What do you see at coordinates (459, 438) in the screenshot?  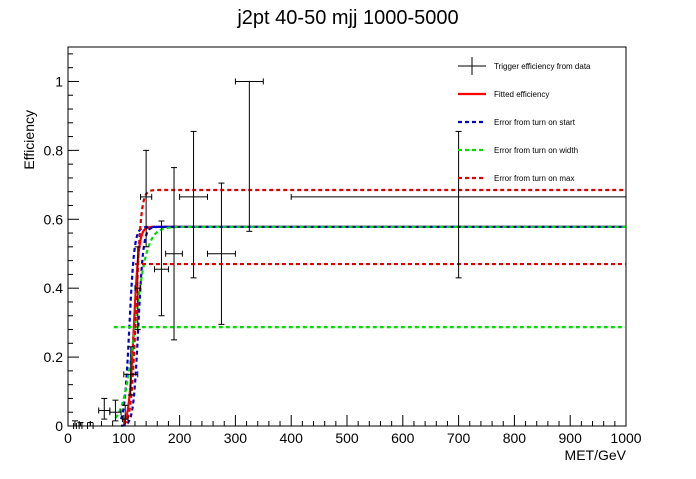 I see `x-tick-label: 700` at bounding box center [459, 438].